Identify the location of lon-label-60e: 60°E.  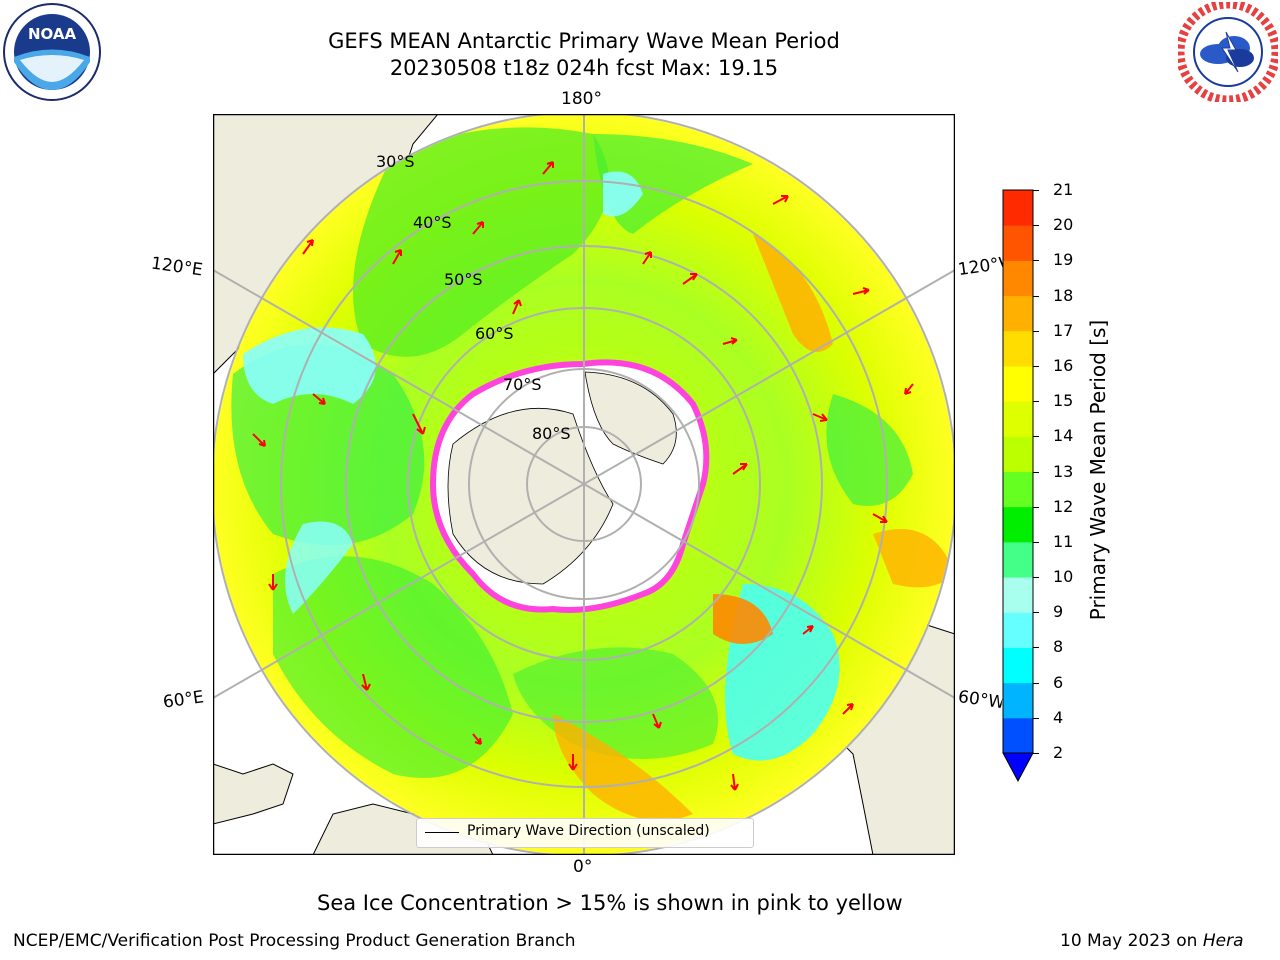
(183, 700).